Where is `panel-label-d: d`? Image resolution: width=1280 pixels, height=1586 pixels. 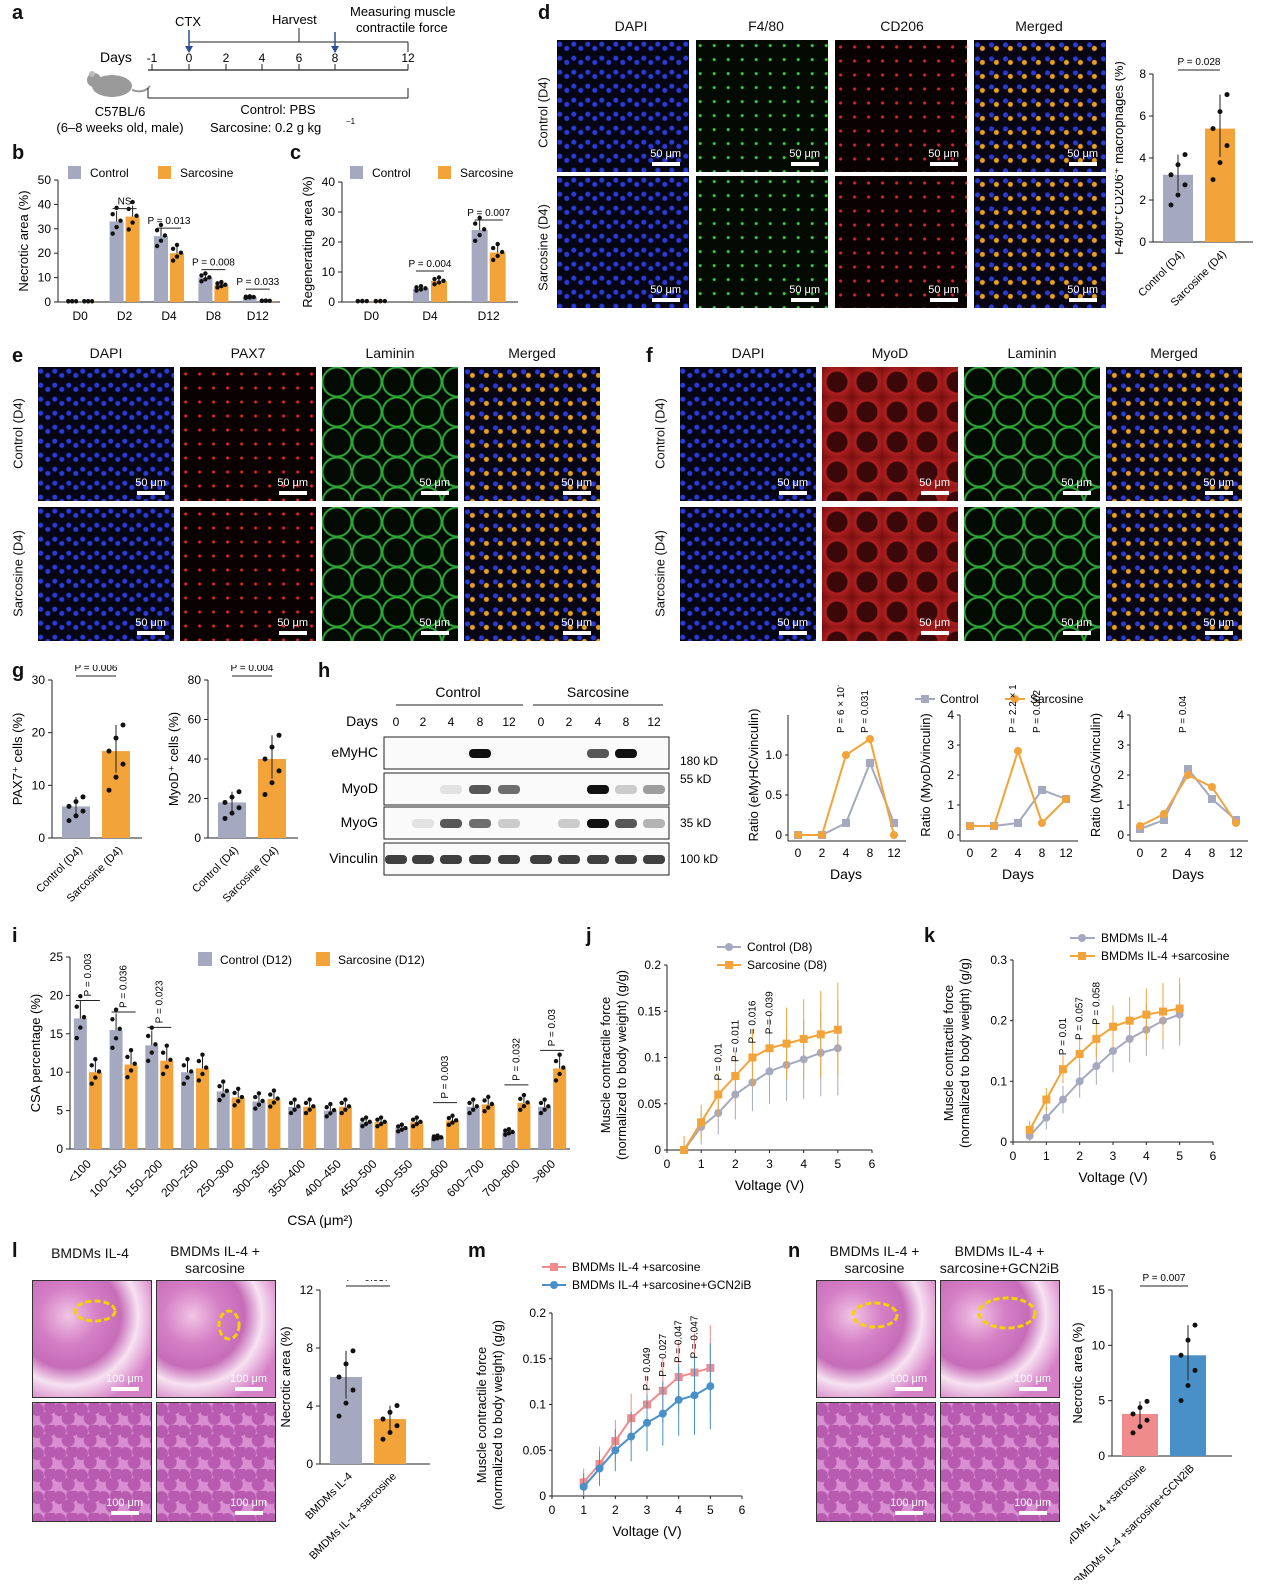
panel-label-d: d is located at coordinates (544, 13).